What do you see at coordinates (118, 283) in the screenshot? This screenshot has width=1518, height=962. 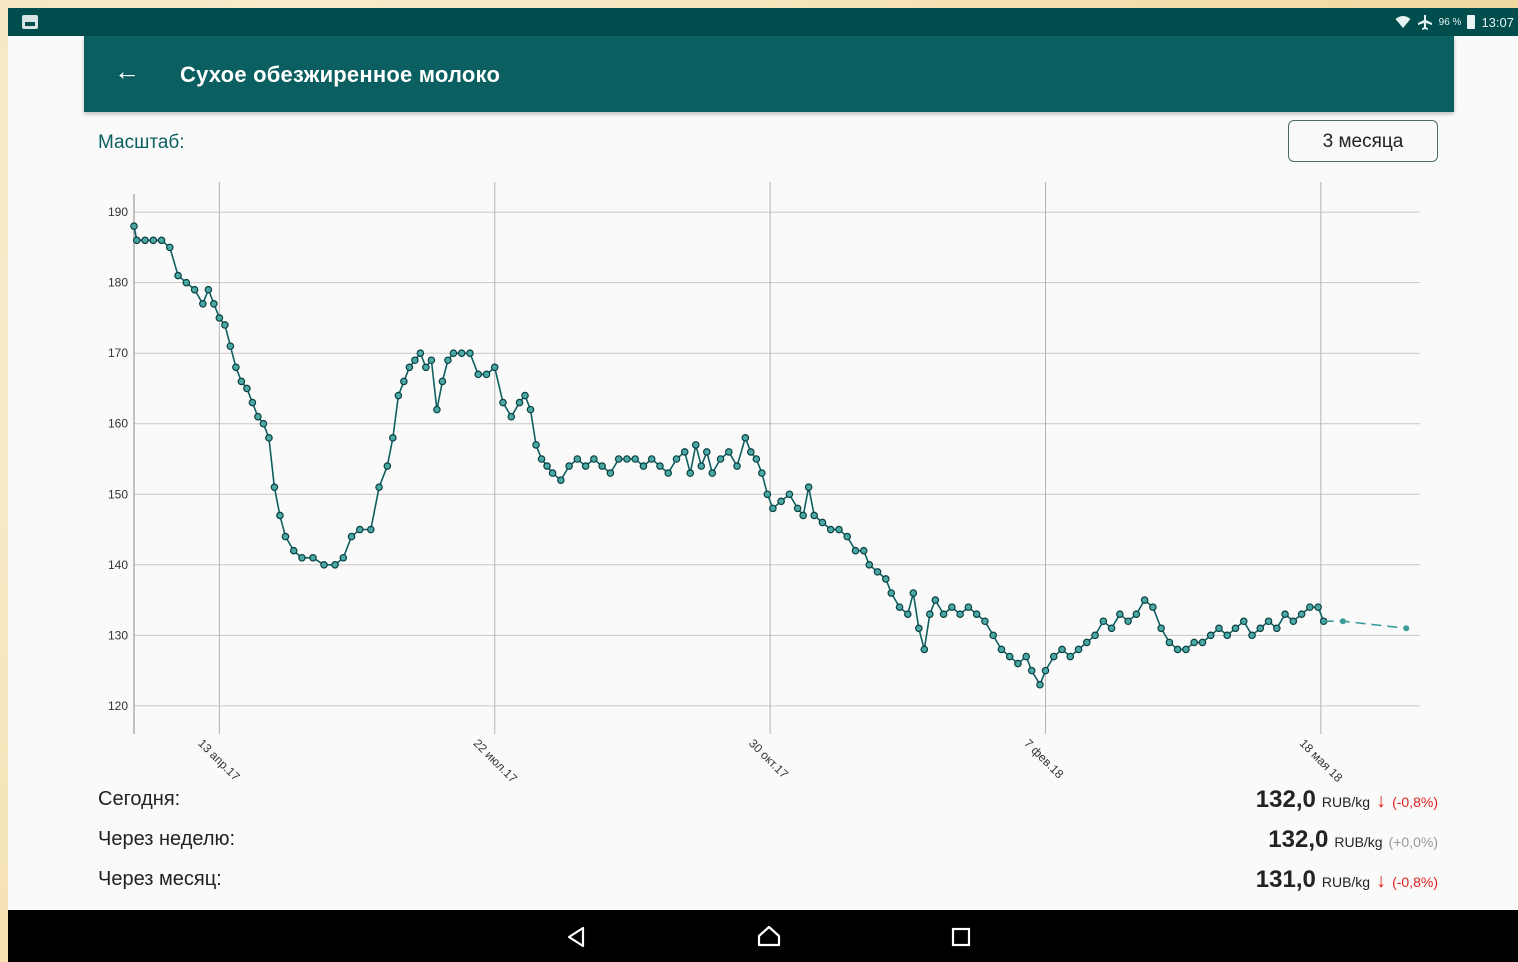 I see `y-tick-label: 180` at bounding box center [118, 283].